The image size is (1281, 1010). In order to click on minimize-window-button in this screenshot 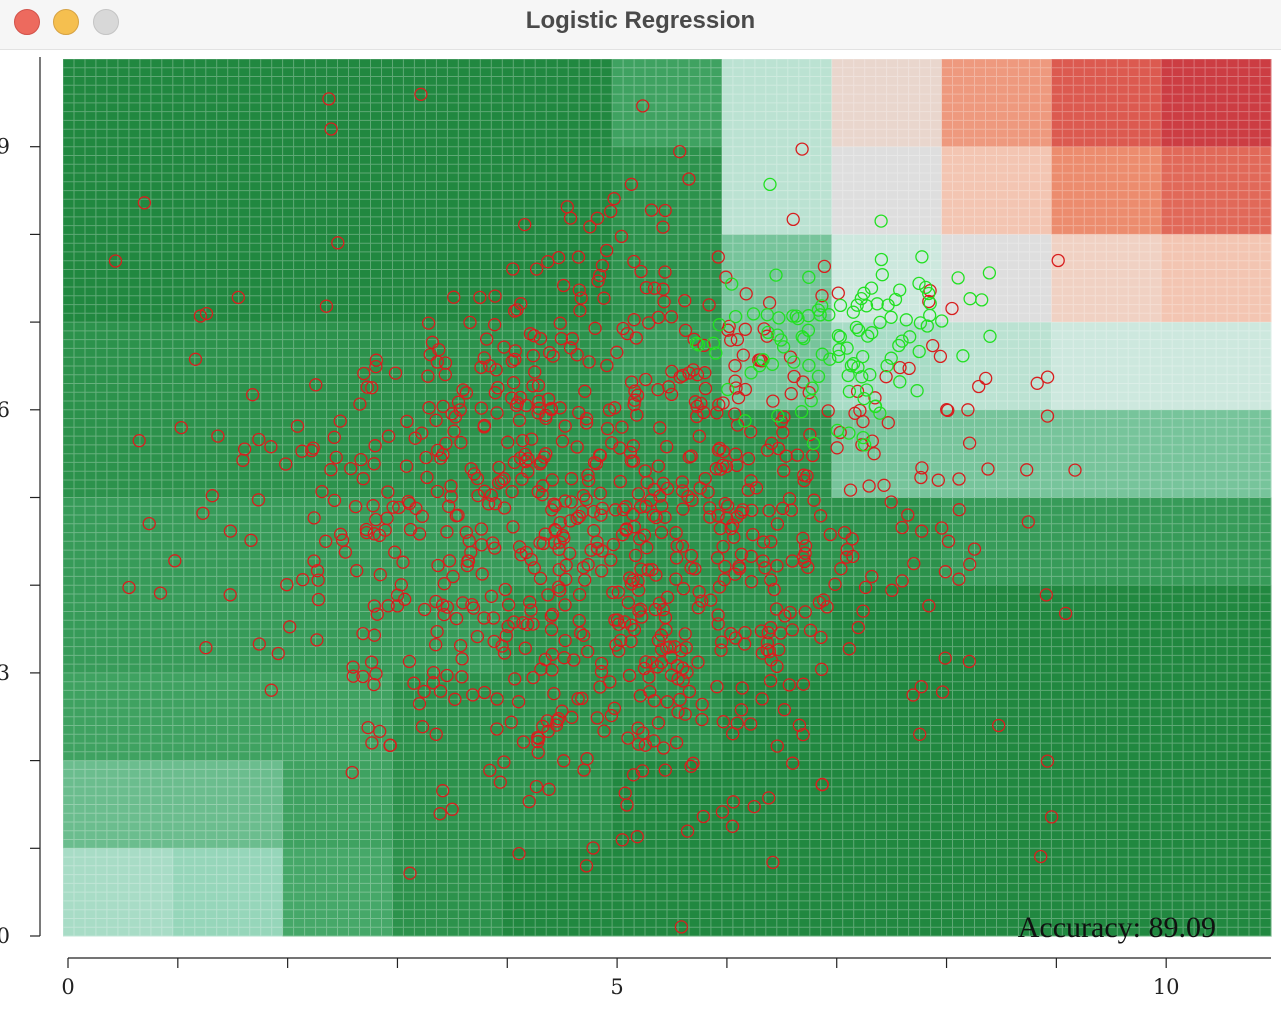, I will do `click(66, 22)`.